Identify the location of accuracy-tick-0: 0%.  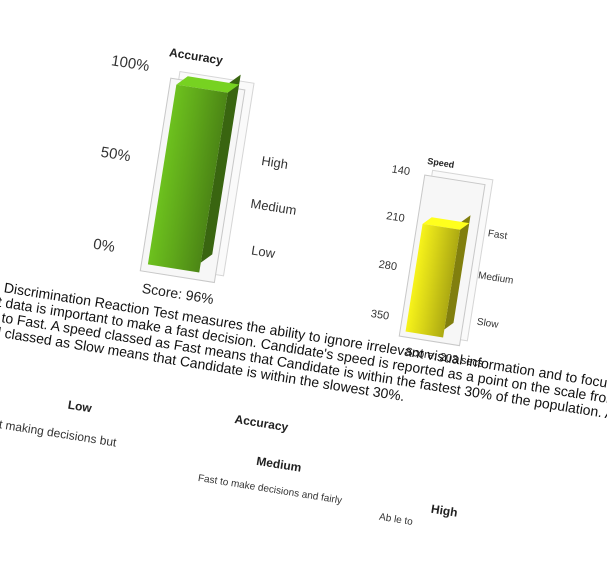
(104, 245).